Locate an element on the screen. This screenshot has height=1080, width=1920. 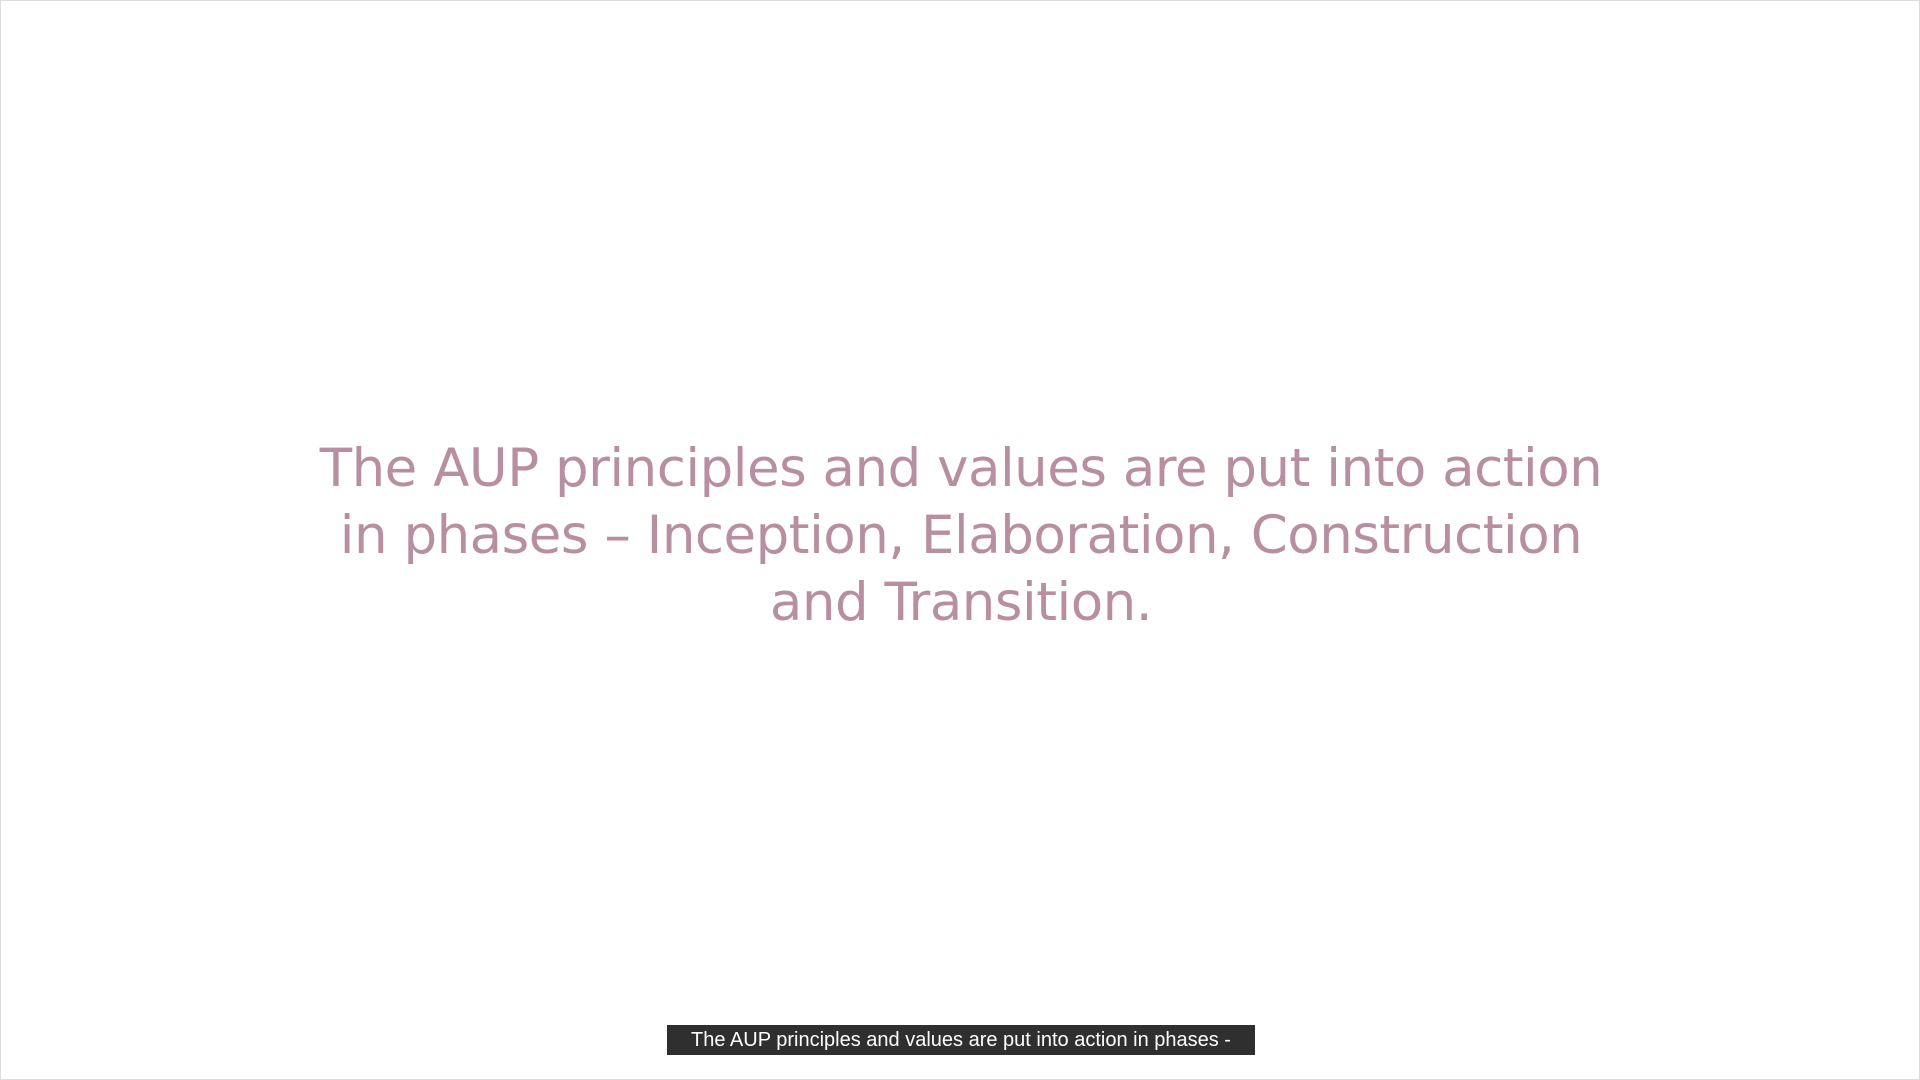
slide-text-line-3: and Transition. is located at coordinates (961, 602).